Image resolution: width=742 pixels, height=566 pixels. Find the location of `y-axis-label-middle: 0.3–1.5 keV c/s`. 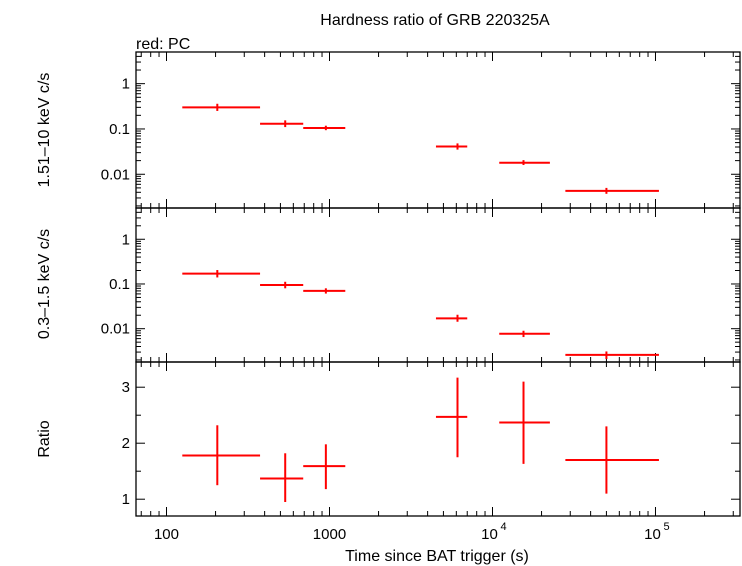

y-axis-label-middle: 0.3–1.5 keV c/s is located at coordinates (44, 284).